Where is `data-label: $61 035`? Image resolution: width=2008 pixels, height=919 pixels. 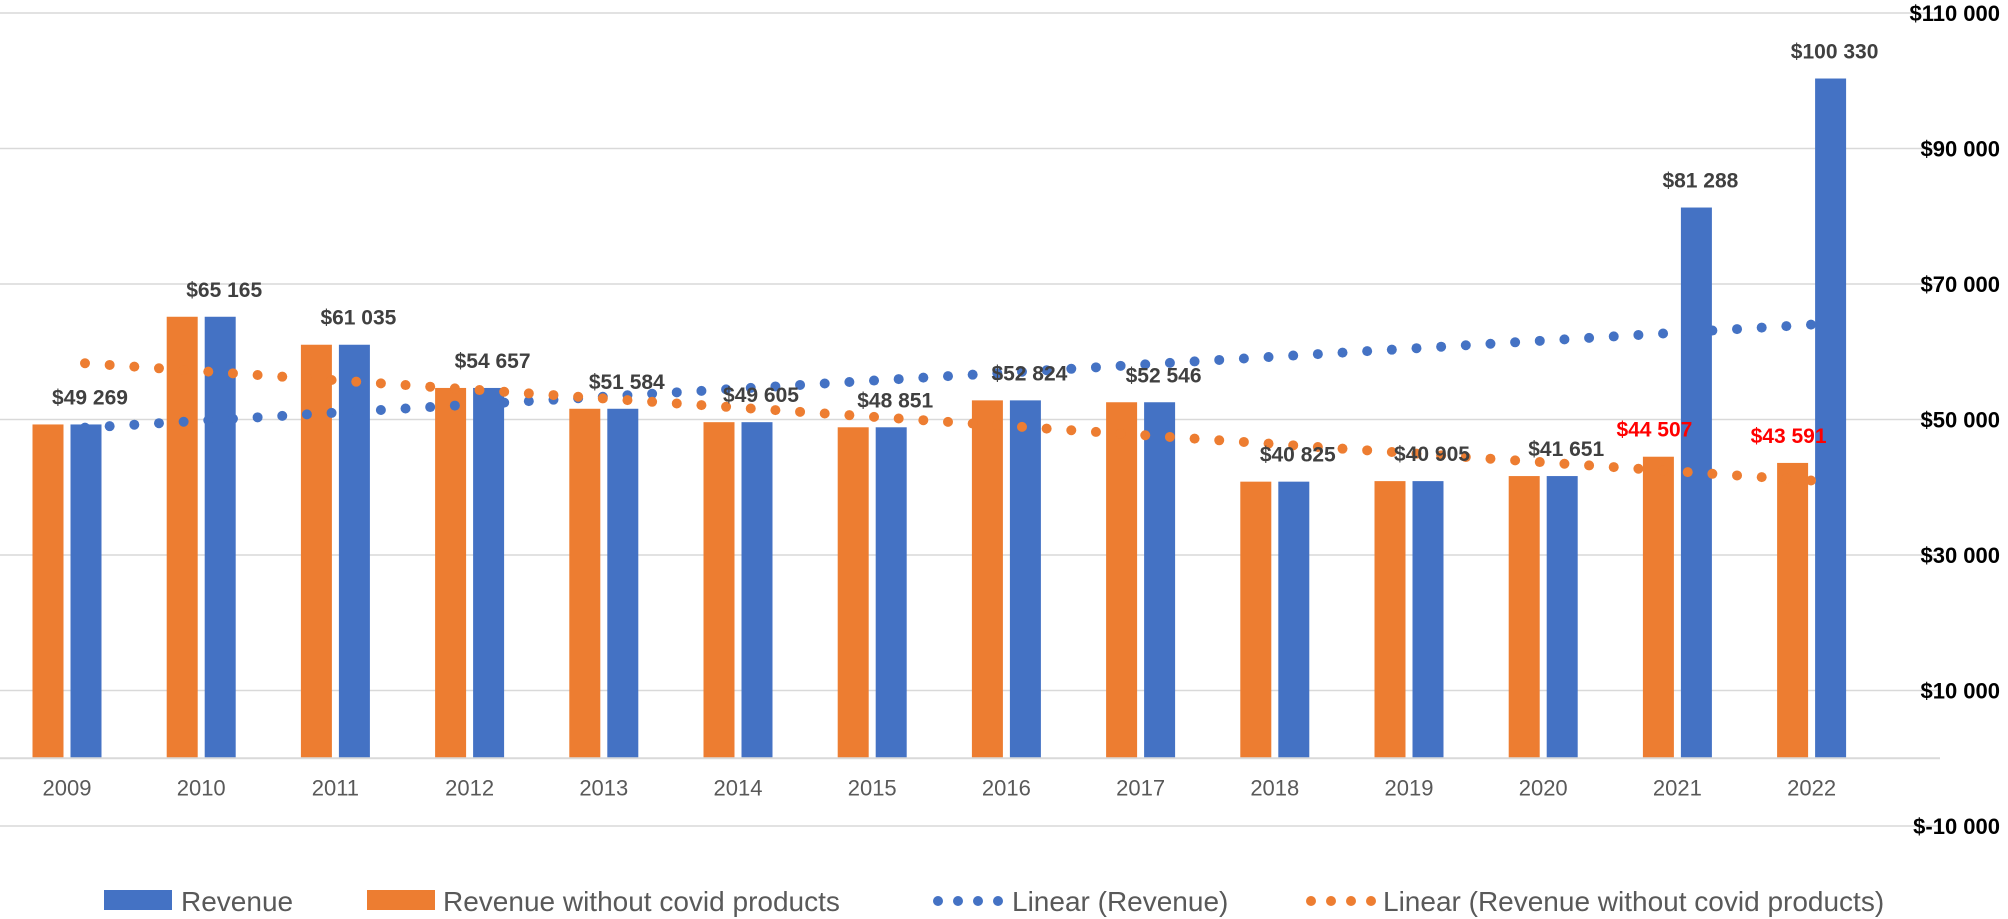
data-label: $61 035 is located at coordinates (358, 318).